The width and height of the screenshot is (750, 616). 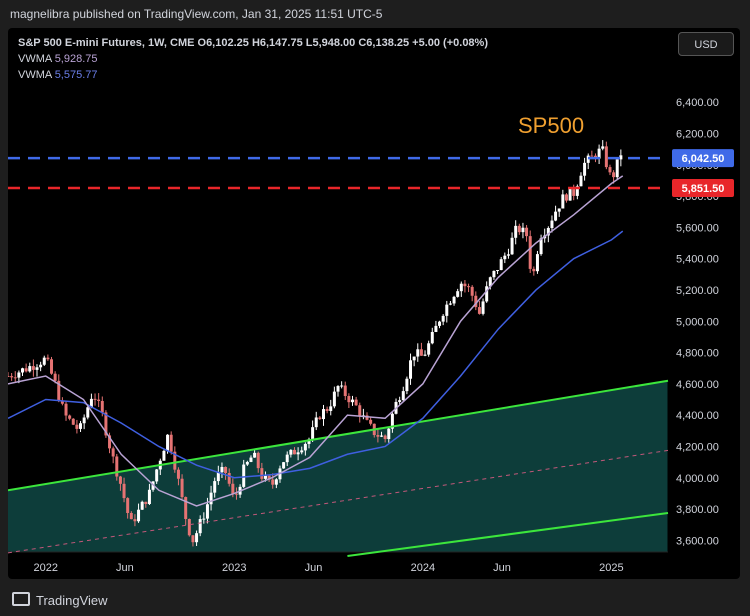 What do you see at coordinates (697, 541) in the screenshot?
I see `y-tick-label: 3,600.00` at bounding box center [697, 541].